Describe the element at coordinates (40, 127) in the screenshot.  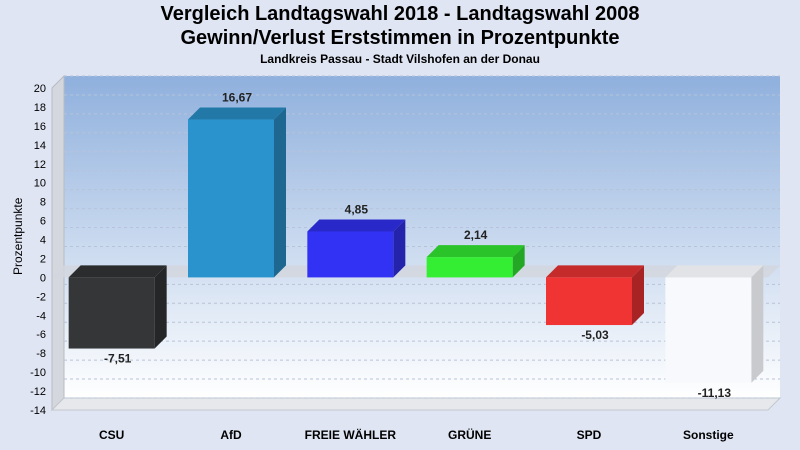
I see `y-tick-label: 16` at that location.